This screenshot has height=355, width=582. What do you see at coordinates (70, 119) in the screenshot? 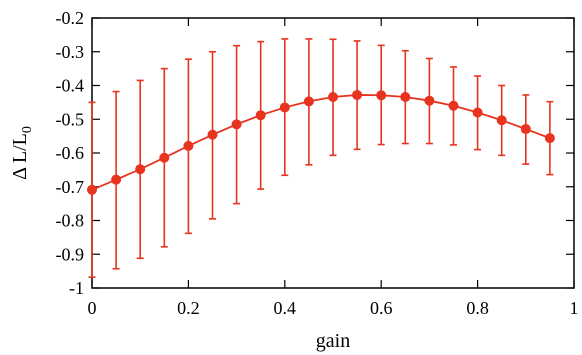
I see `y-tick-label: -0.5` at bounding box center [70, 119].